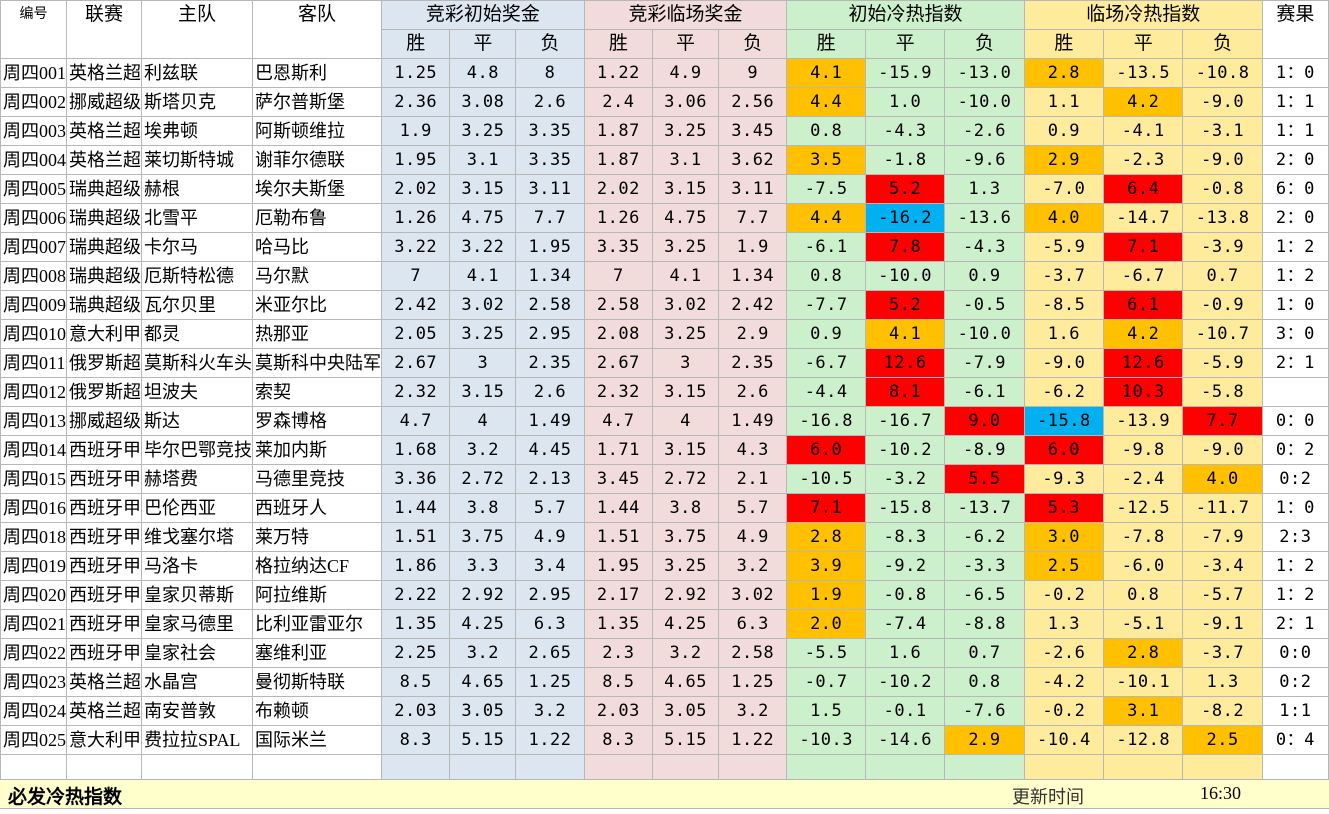 Image resolution: width=1329 pixels, height=814 pixels. Describe the element at coordinates (1143, 653) in the screenshot. I see `cell-final-index-draw: 2.8` at that location.